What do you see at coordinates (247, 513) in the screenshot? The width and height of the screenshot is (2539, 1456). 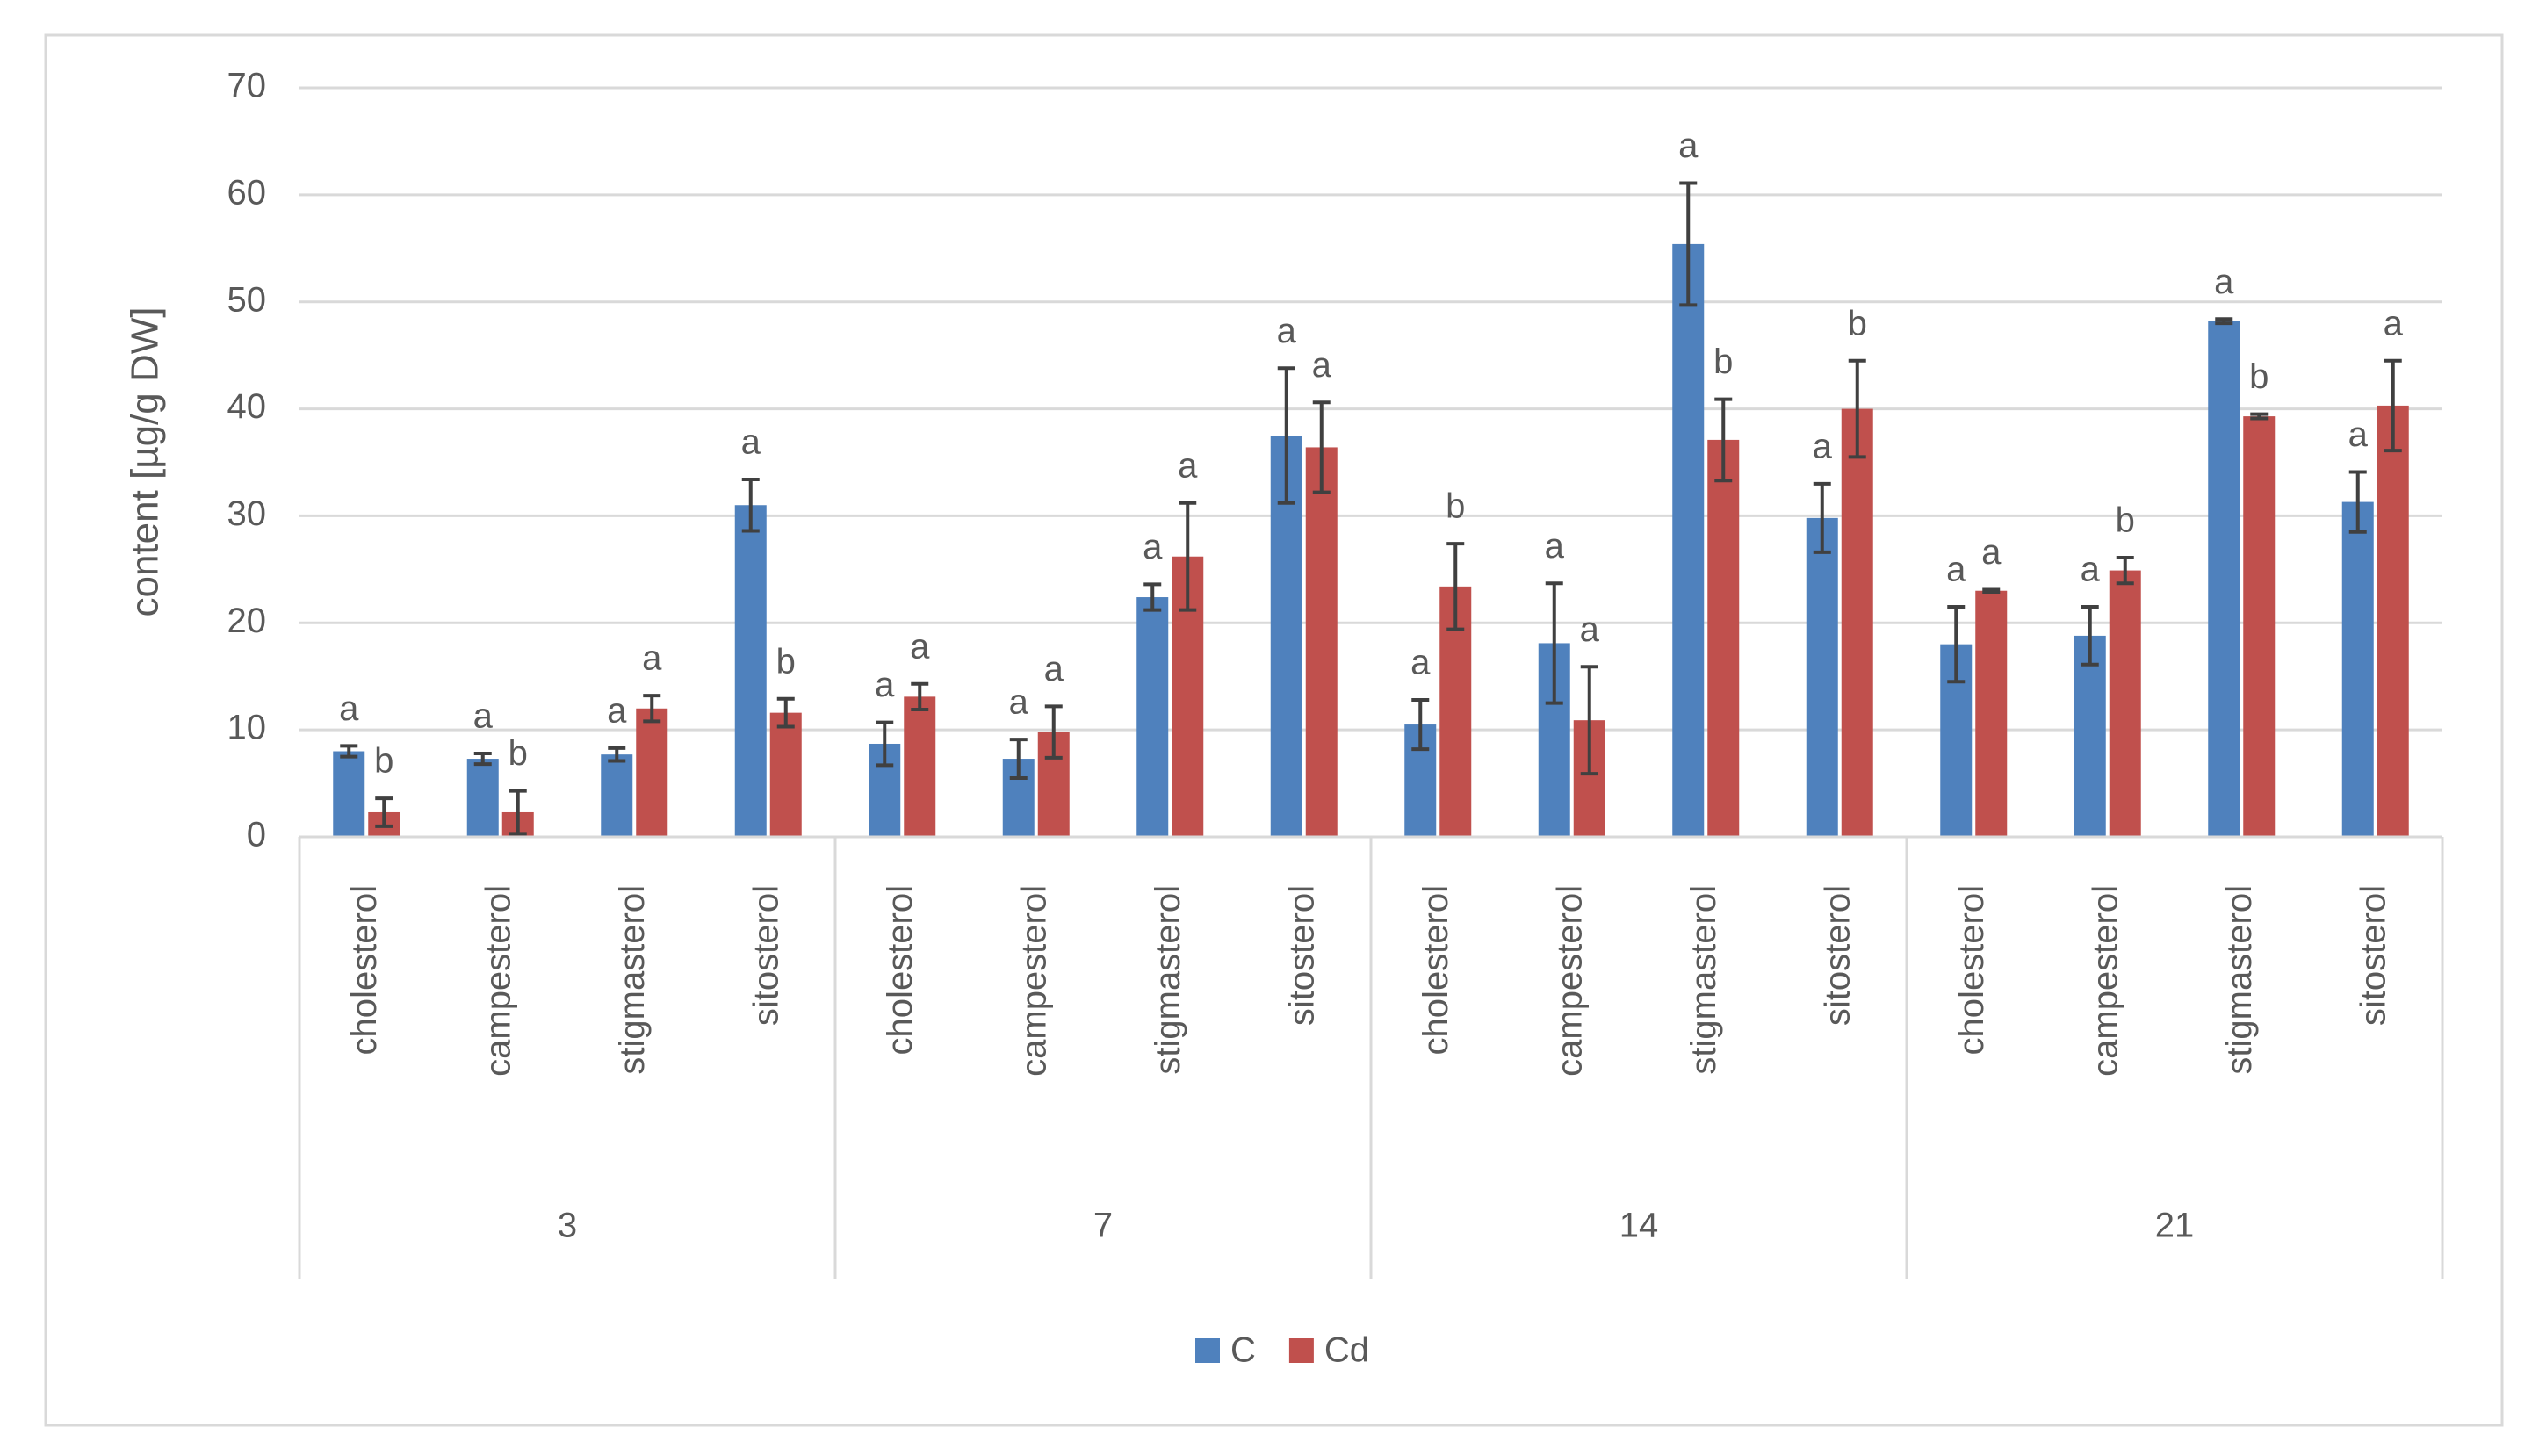 I see `y-tick-label: 30` at bounding box center [247, 513].